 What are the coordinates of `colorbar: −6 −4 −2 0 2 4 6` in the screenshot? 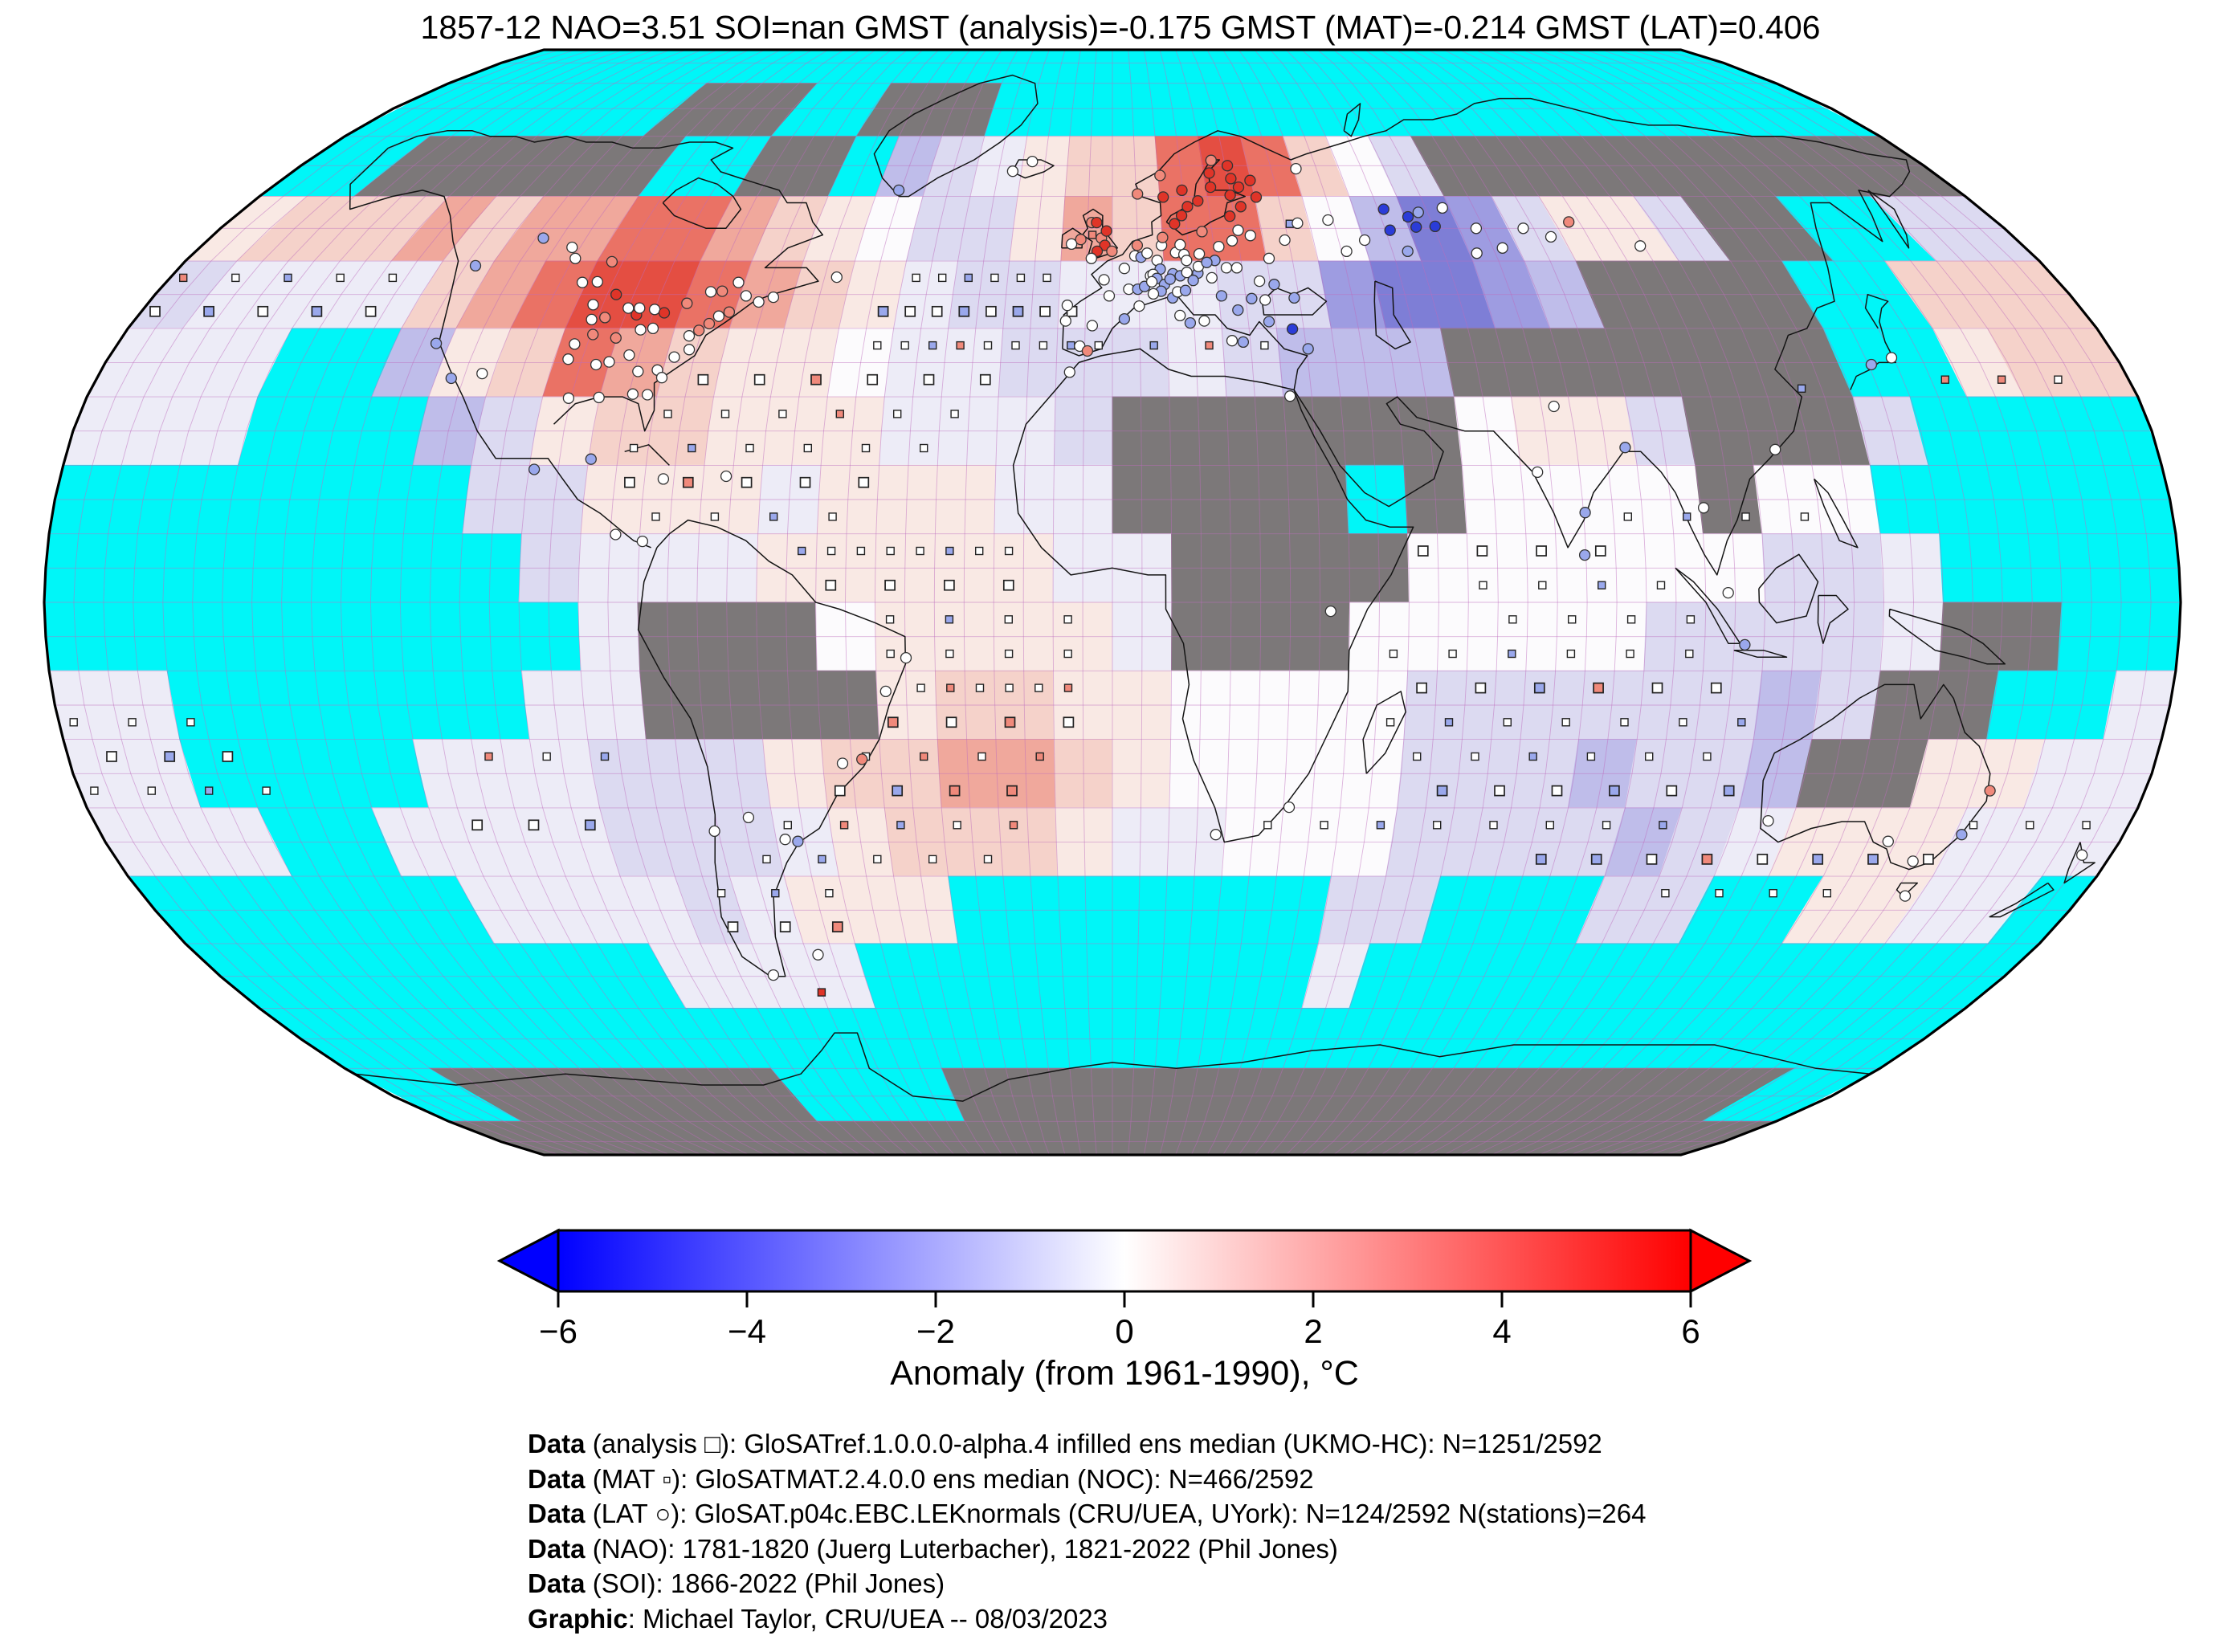 It's located at (1124, 1289).